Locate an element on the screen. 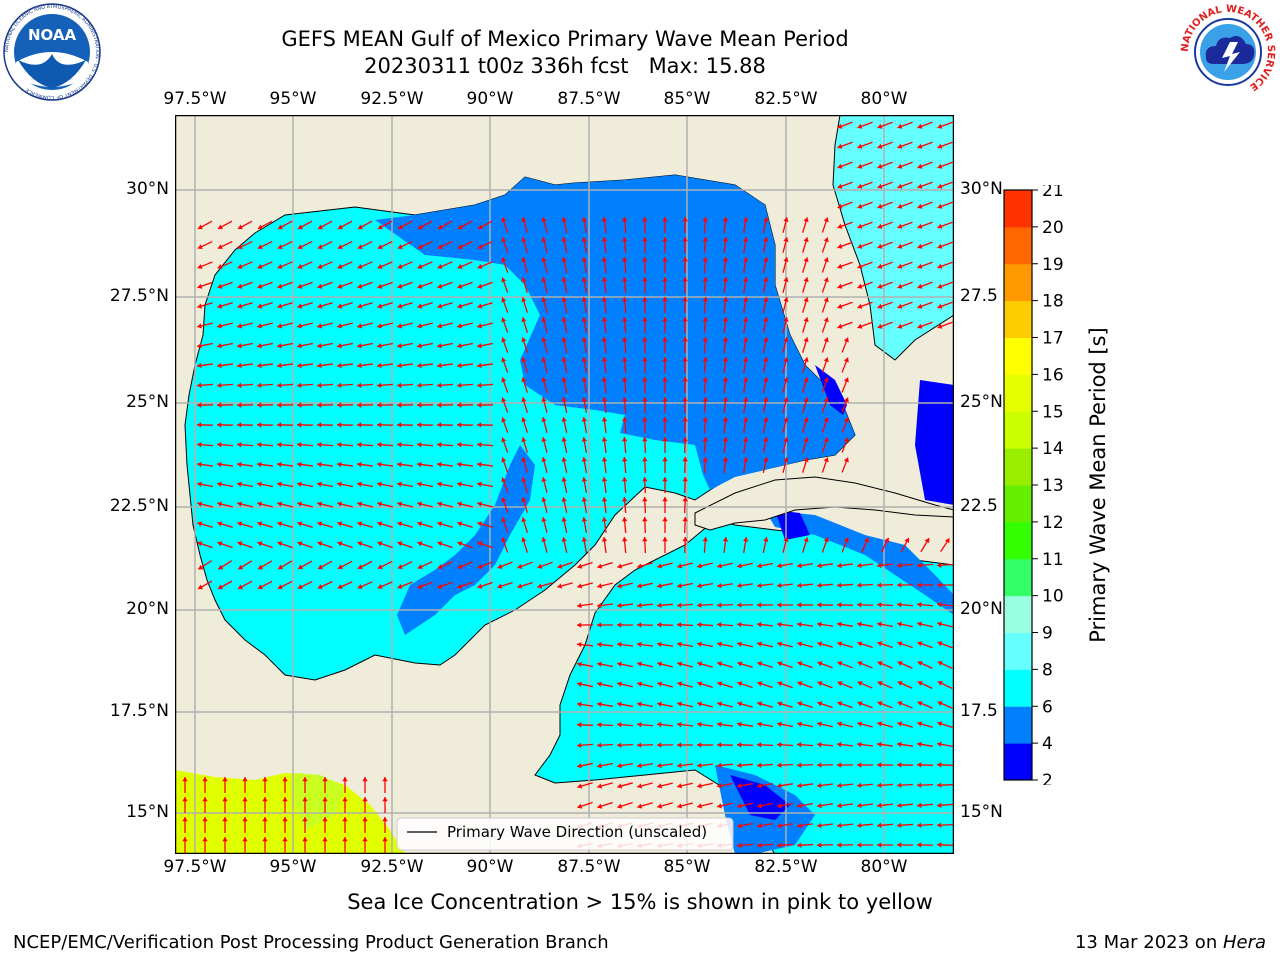 Image resolution: width=1280 pixels, height=960 pixels. lon-label-bottom: 90°W is located at coordinates (490, 867).